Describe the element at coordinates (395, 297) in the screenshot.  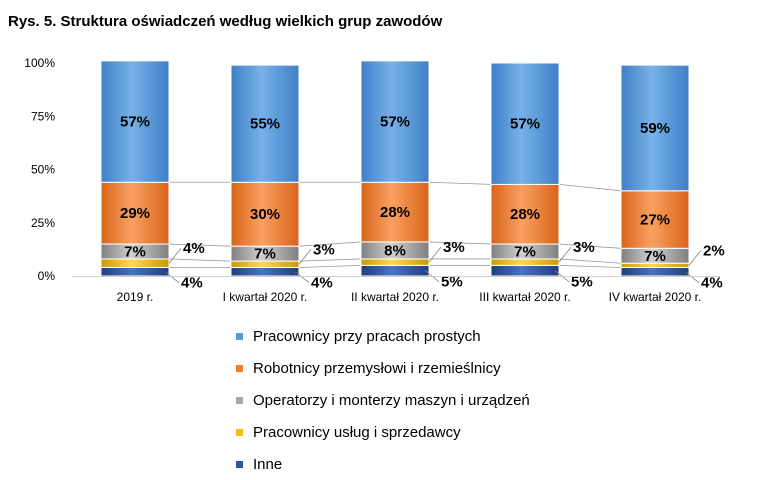
I see `x-tick-label: II kwartał 2020 r.` at that location.